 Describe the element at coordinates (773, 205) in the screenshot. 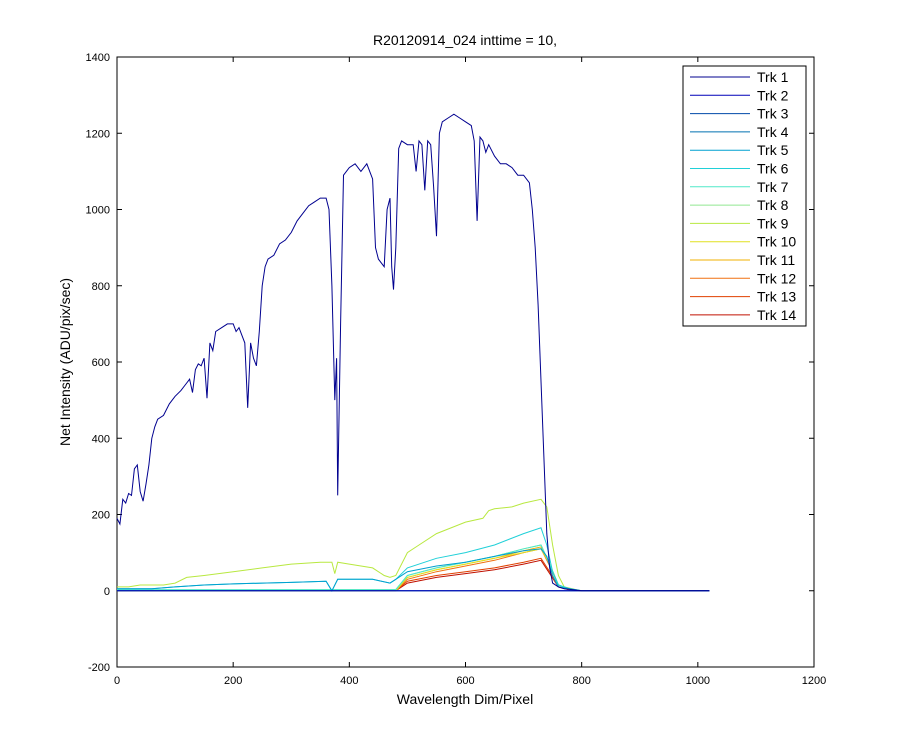

I see `legend-label: Trk 8` at that location.